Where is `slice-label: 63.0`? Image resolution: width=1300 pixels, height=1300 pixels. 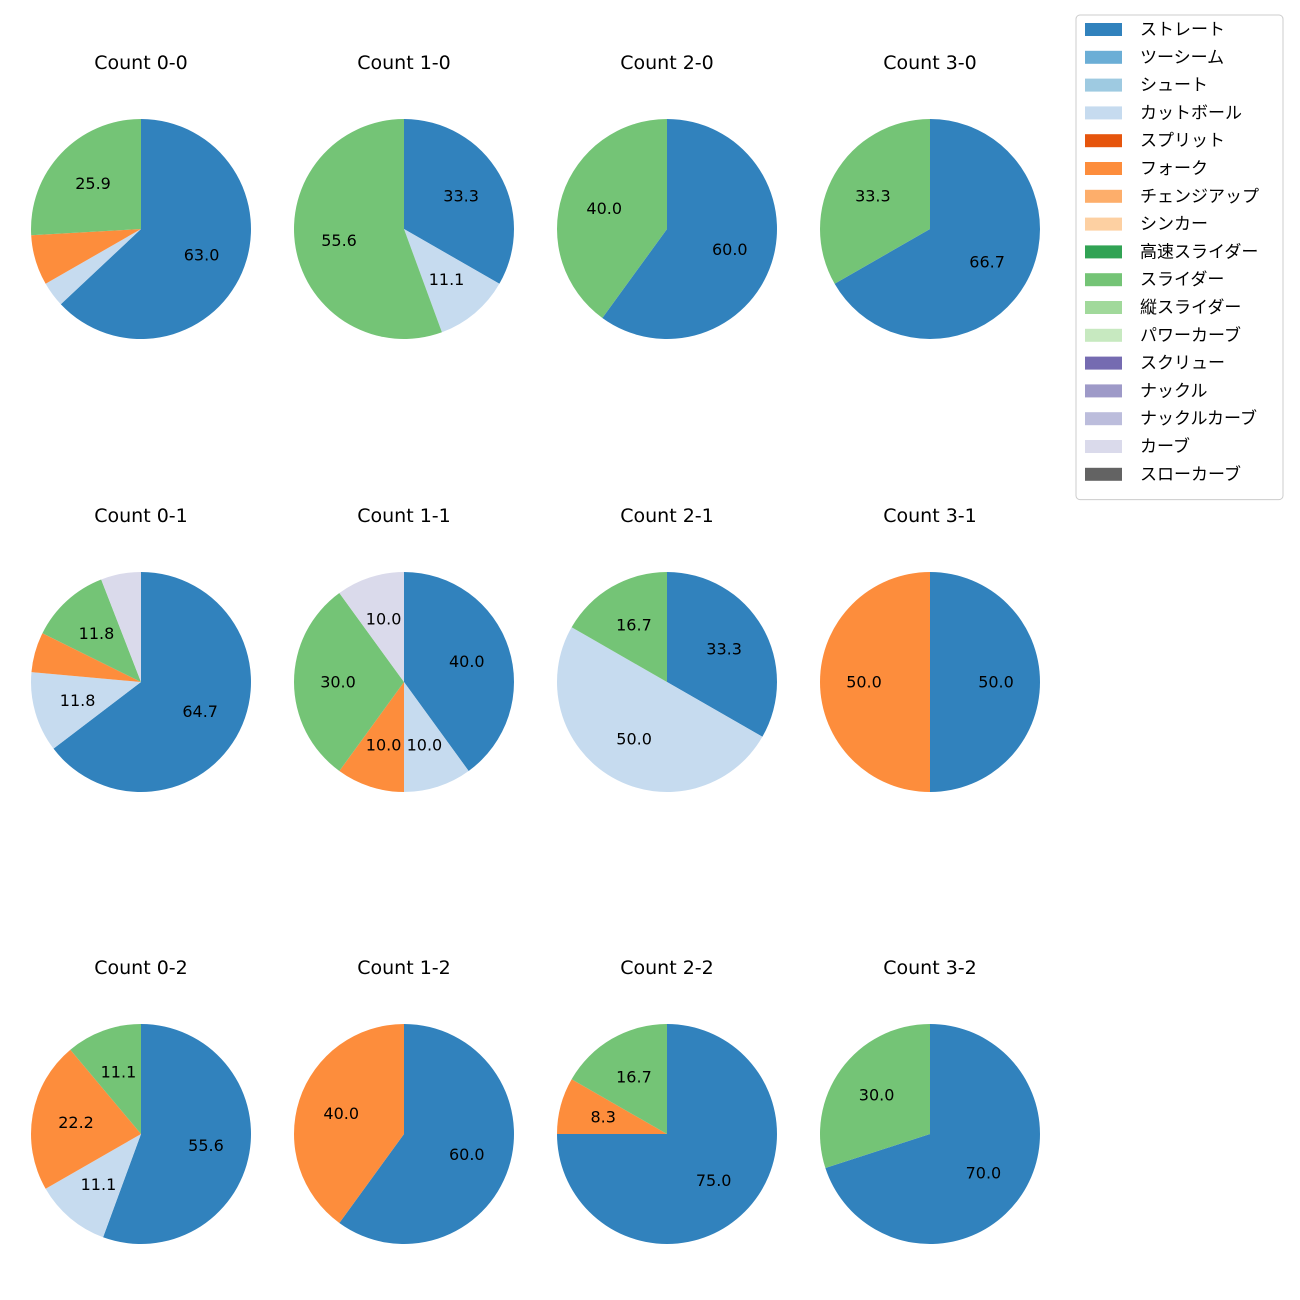
slice-label: 63.0 is located at coordinates (202, 255).